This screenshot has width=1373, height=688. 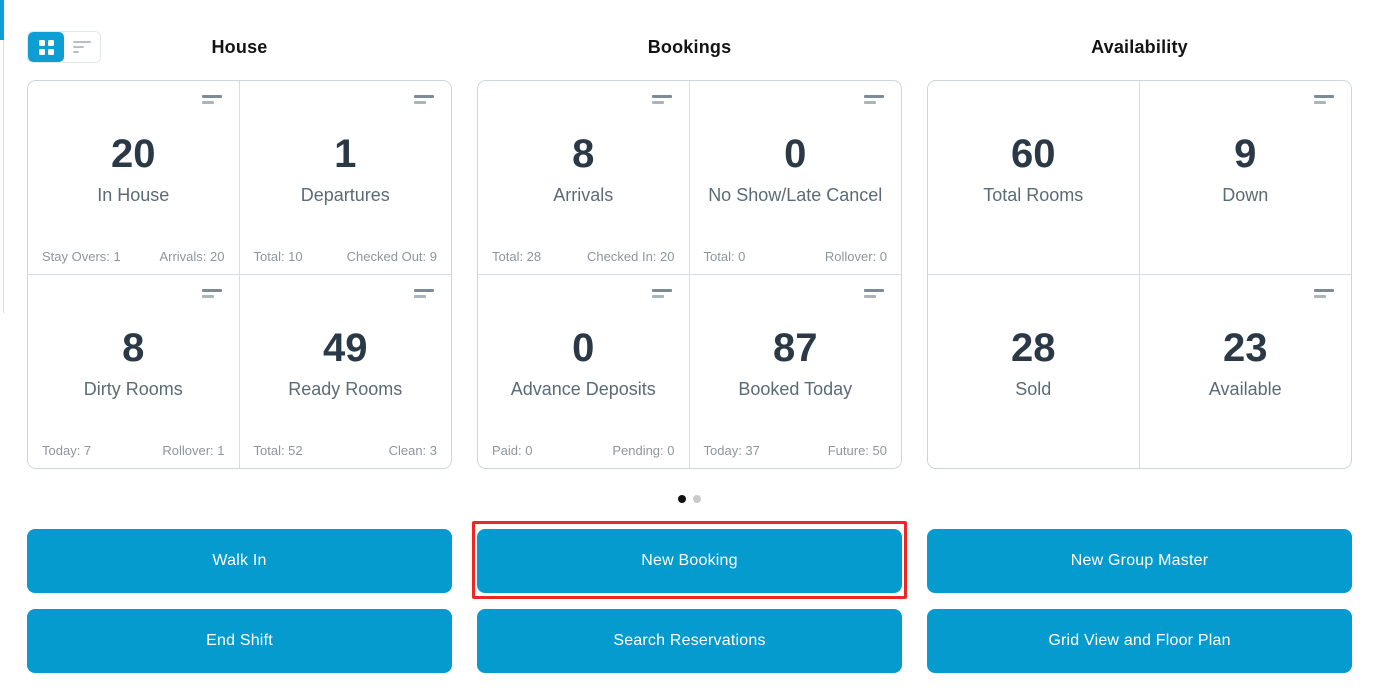 I want to click on stat-card-in-house: 20 In House Stay Overs: 1 Arrivals: 20, so click(x=134, y=178).